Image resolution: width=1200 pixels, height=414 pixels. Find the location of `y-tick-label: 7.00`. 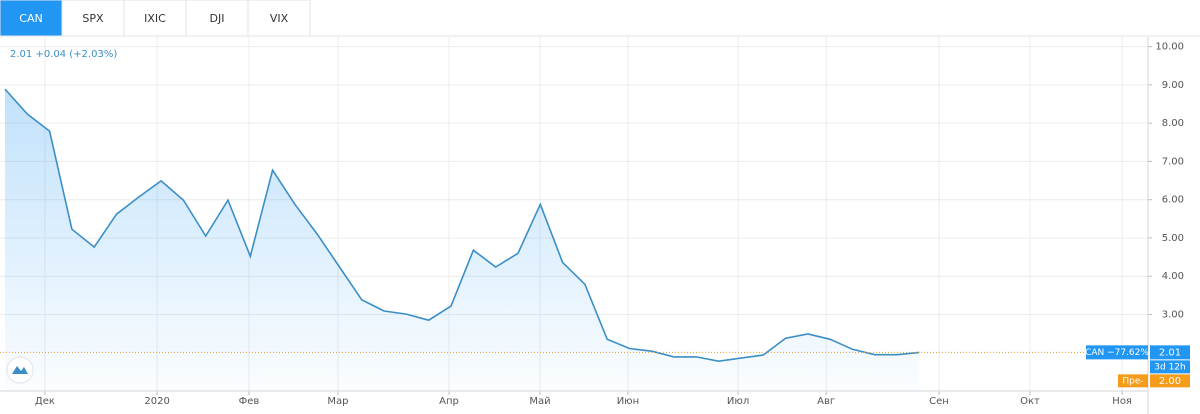

y-tick-label: 7.00 is located at coordinates (1173, 161).